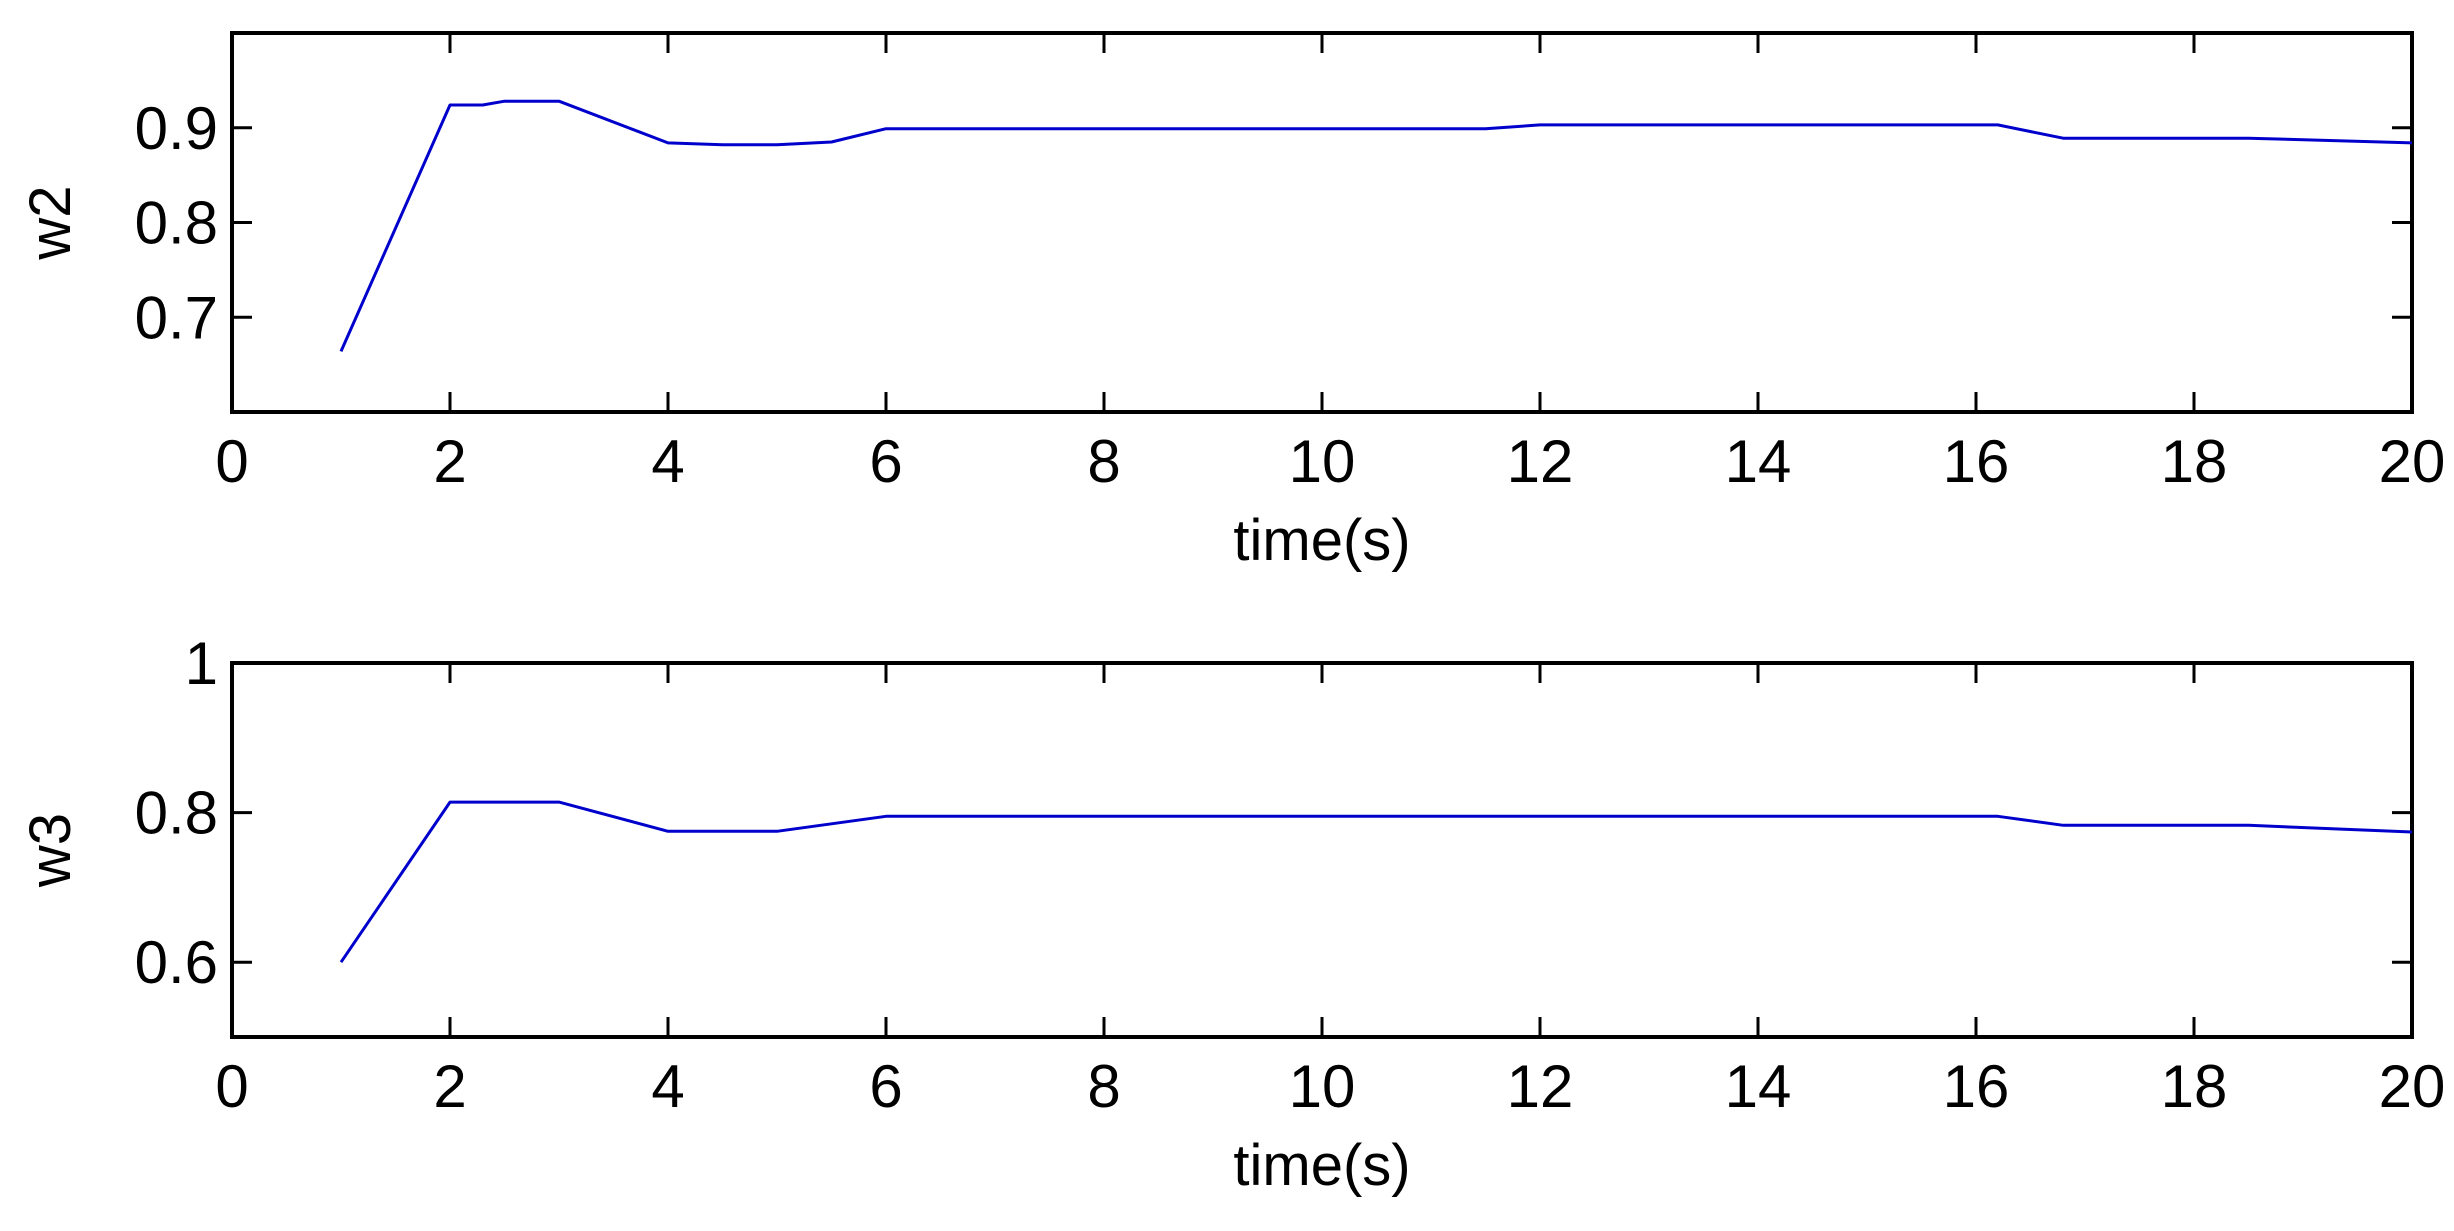  Describe the element at coordinates (1976, 461) in the screenshot. I see `w2-x-tick-label: 16` at that location.